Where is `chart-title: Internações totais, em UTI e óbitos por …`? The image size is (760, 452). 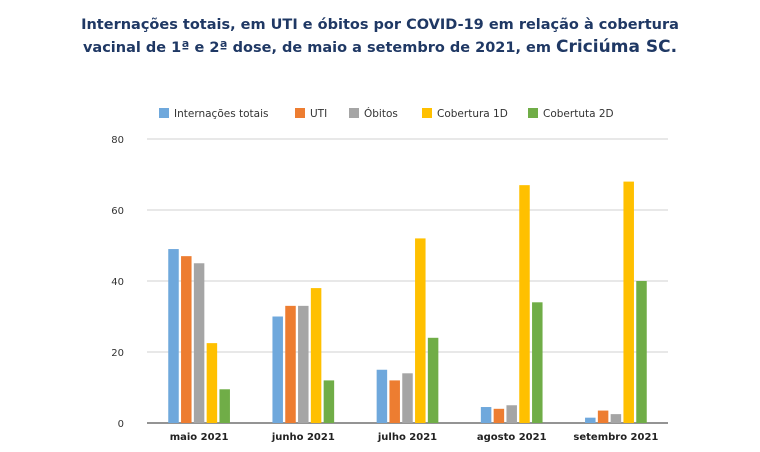 chart-title: Internações totais, em UTI e óbitos por … is located at coordinates (380, 36).